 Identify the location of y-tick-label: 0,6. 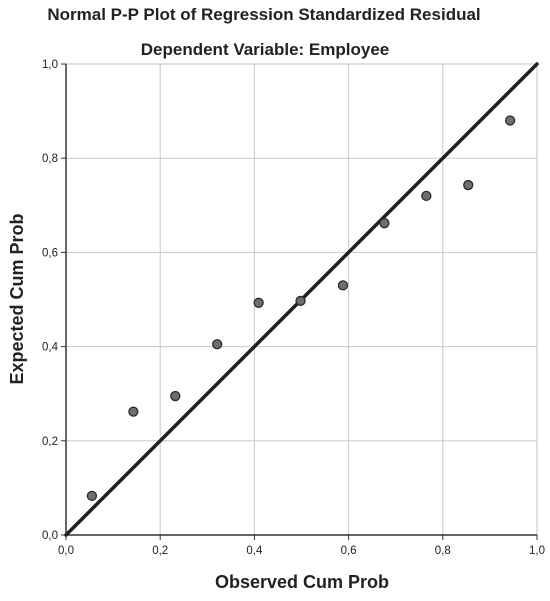
(50, 253).